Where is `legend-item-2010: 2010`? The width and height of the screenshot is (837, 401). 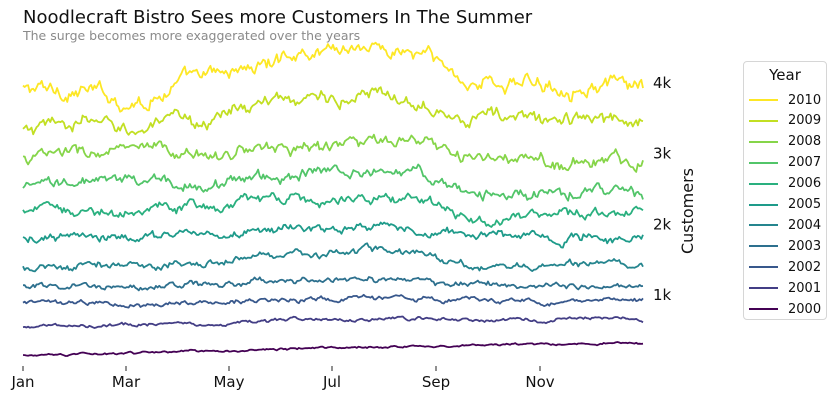
legend-item-2010: 2010 is located at coordinates (785, 100).